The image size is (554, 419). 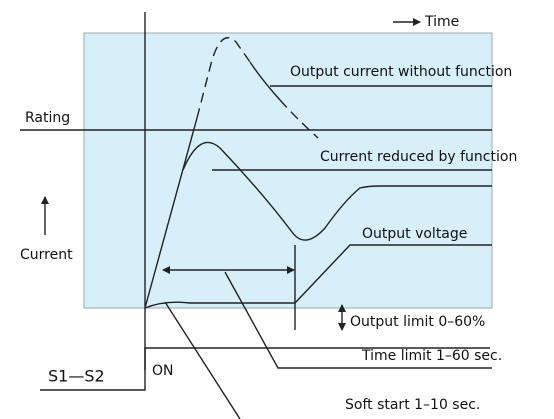 I want to click on reduced-current-curve, so click(x=337, y=191).